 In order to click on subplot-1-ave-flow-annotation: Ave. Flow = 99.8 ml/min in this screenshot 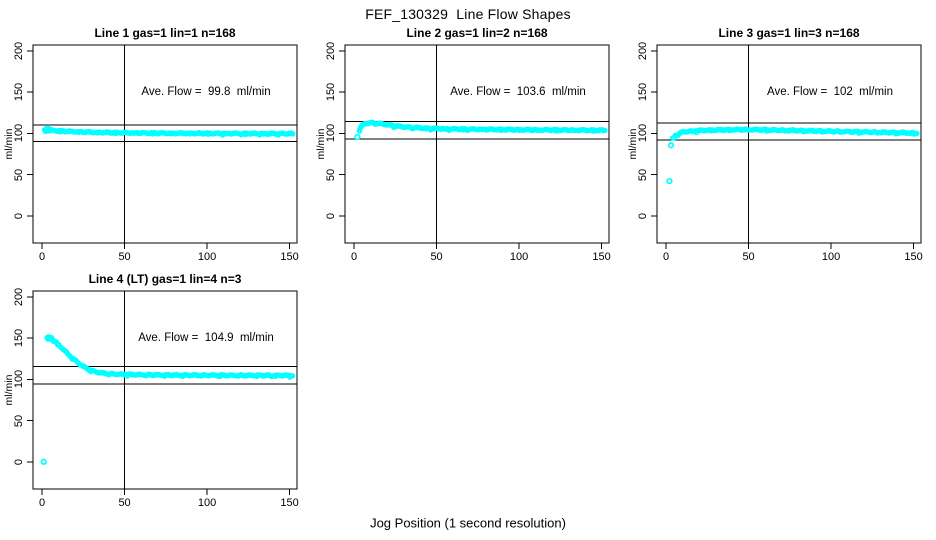, I will do `click(206, 92)`.